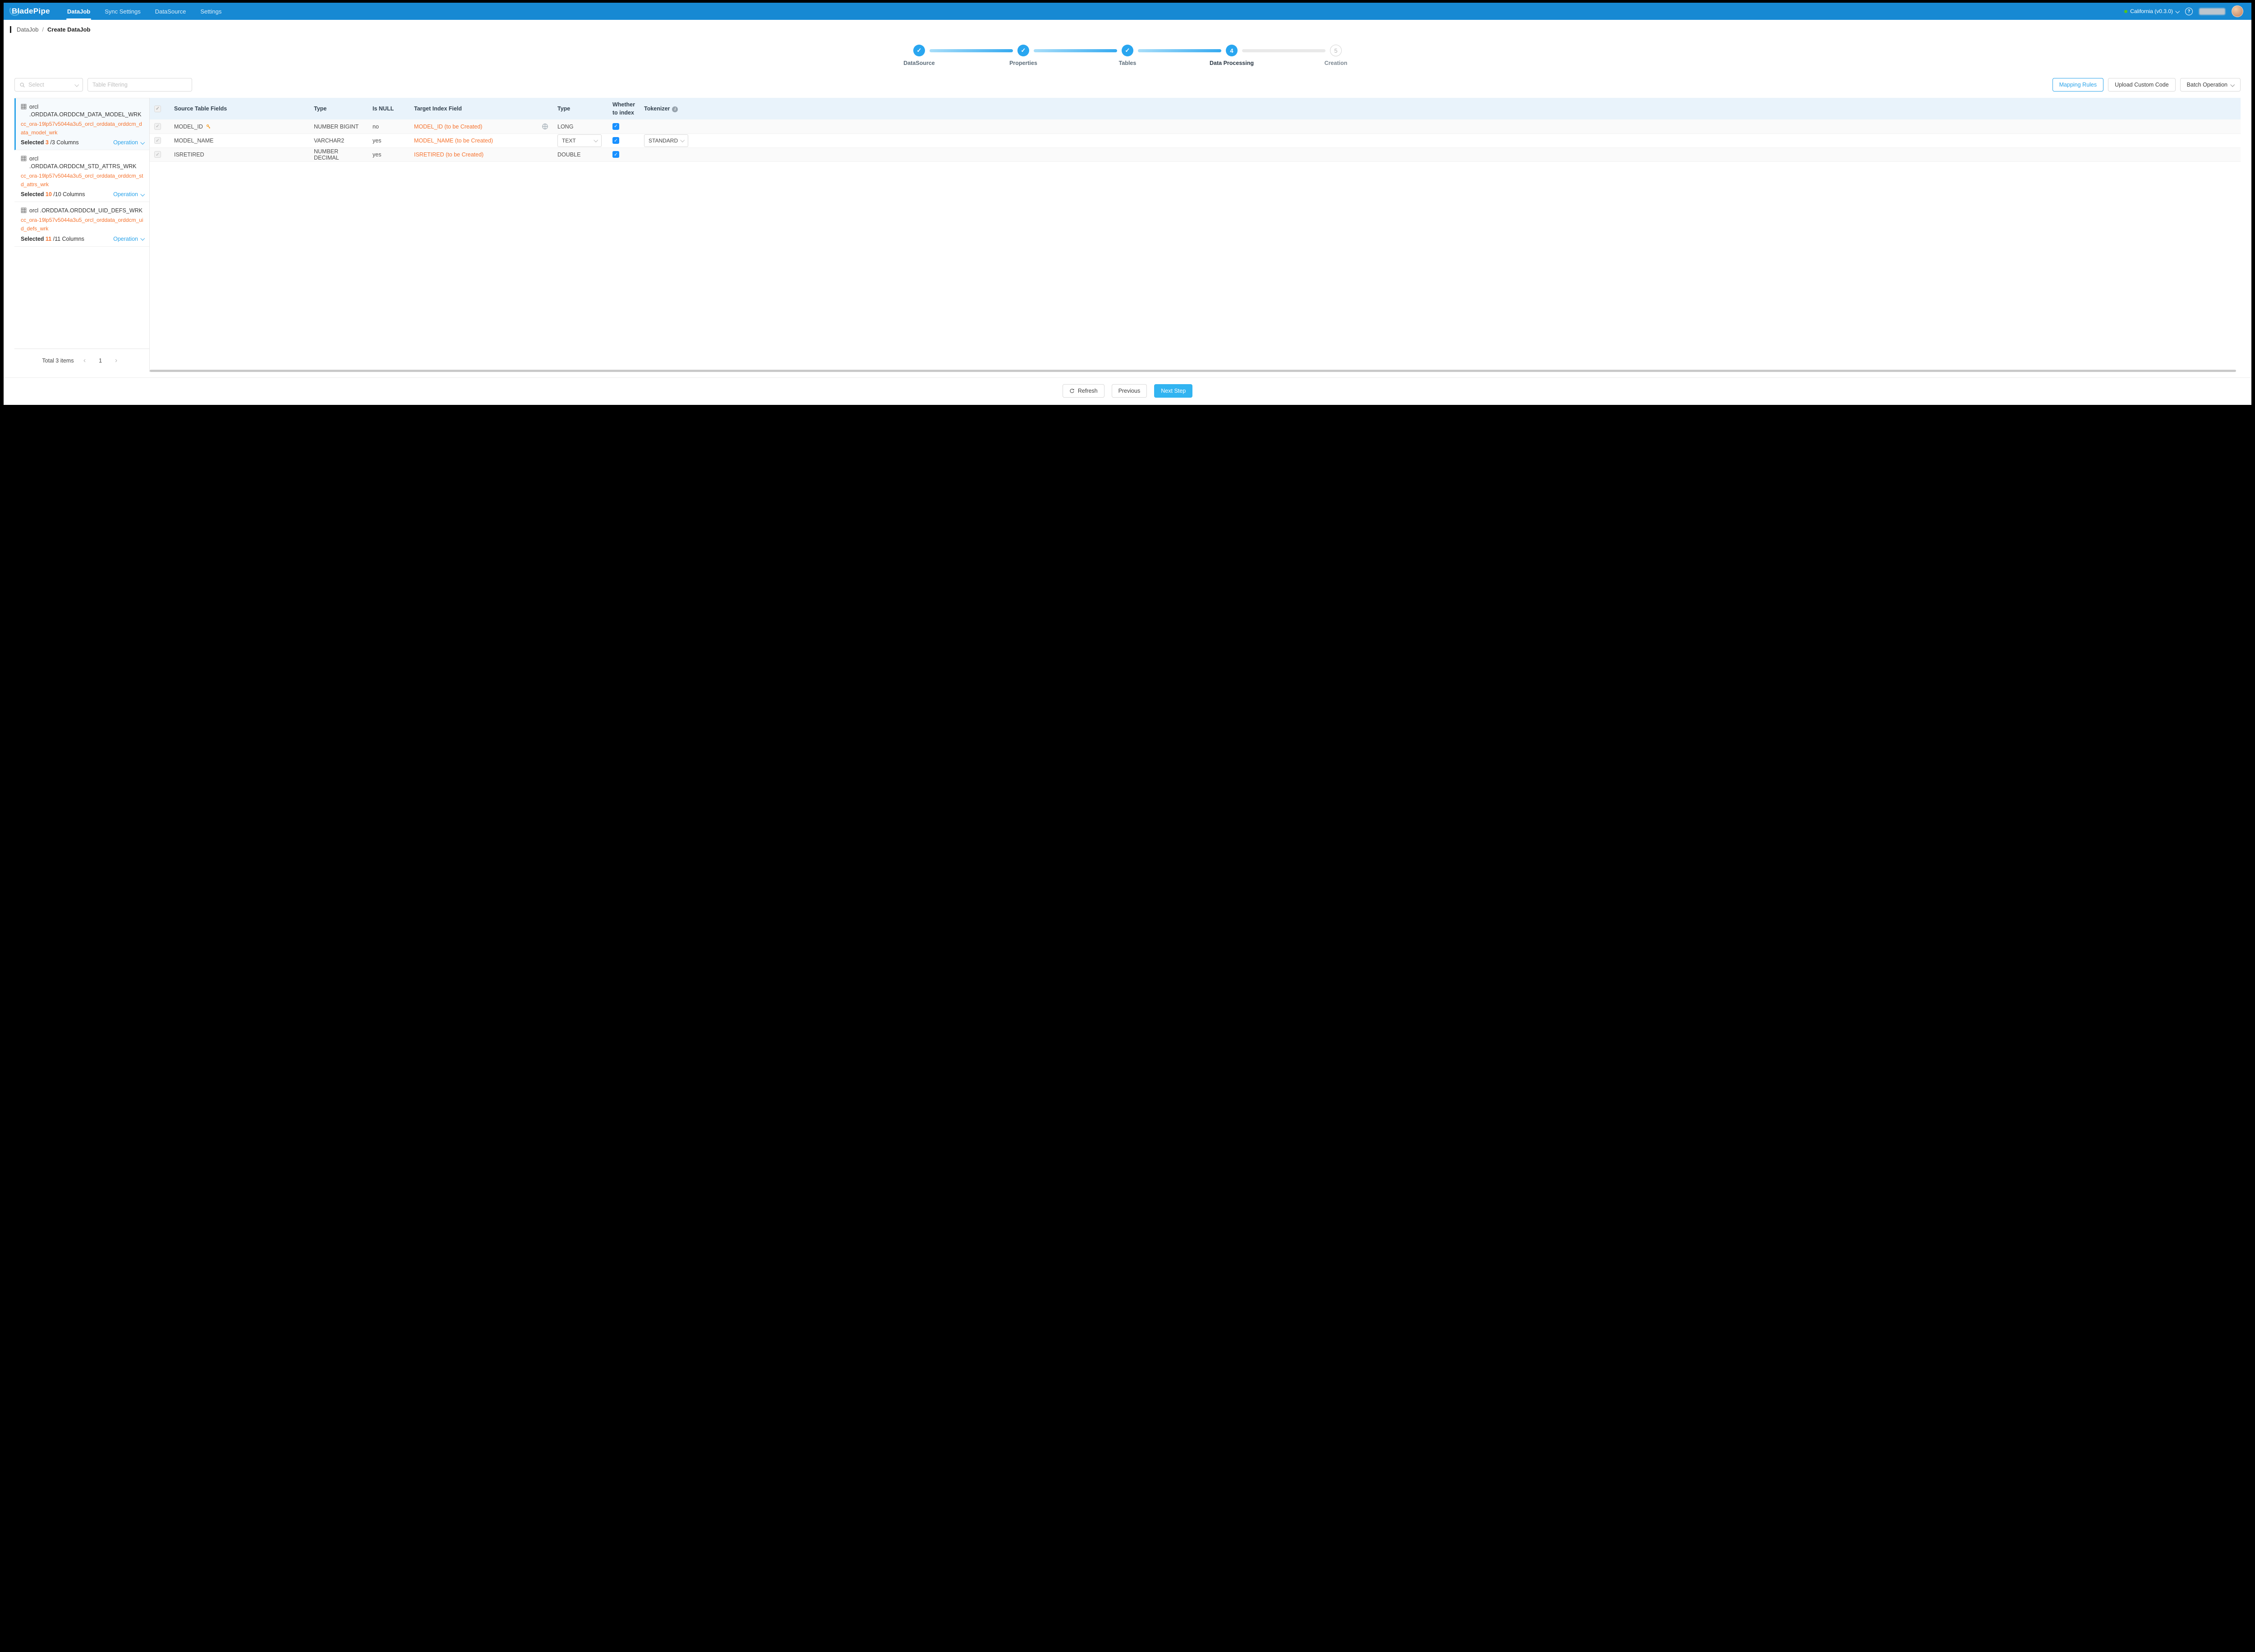 The image size is (2255, 1652). Describe the element at coordinates (2189, 11) in the screenshot. I see `help-icon: ?` at that location.